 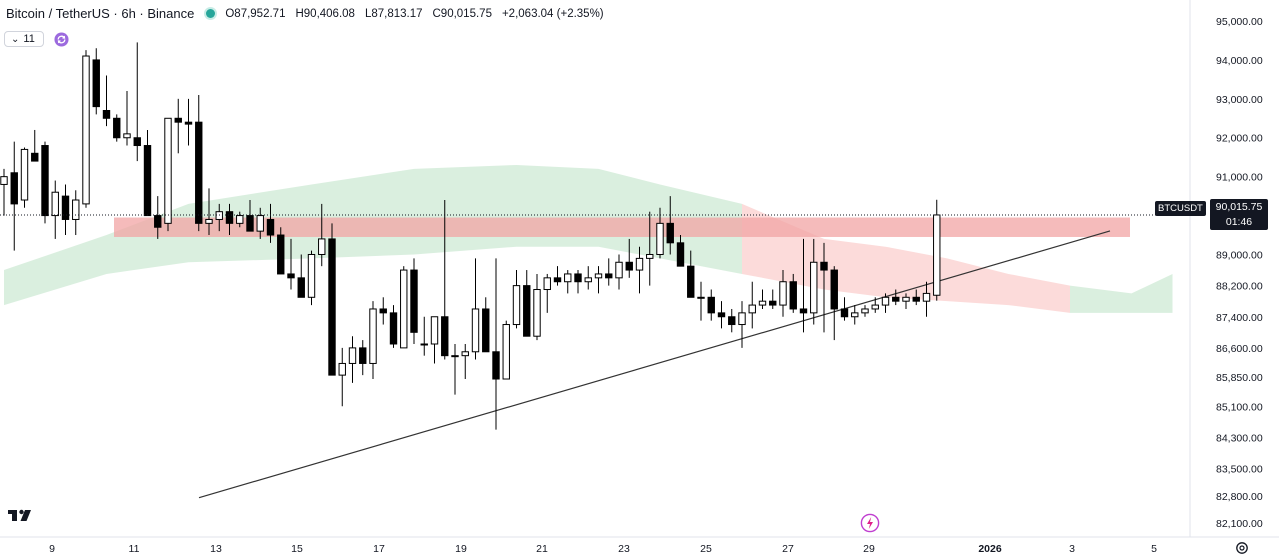 I want to click on indicators-count: 11, so click(x=29, y=39).